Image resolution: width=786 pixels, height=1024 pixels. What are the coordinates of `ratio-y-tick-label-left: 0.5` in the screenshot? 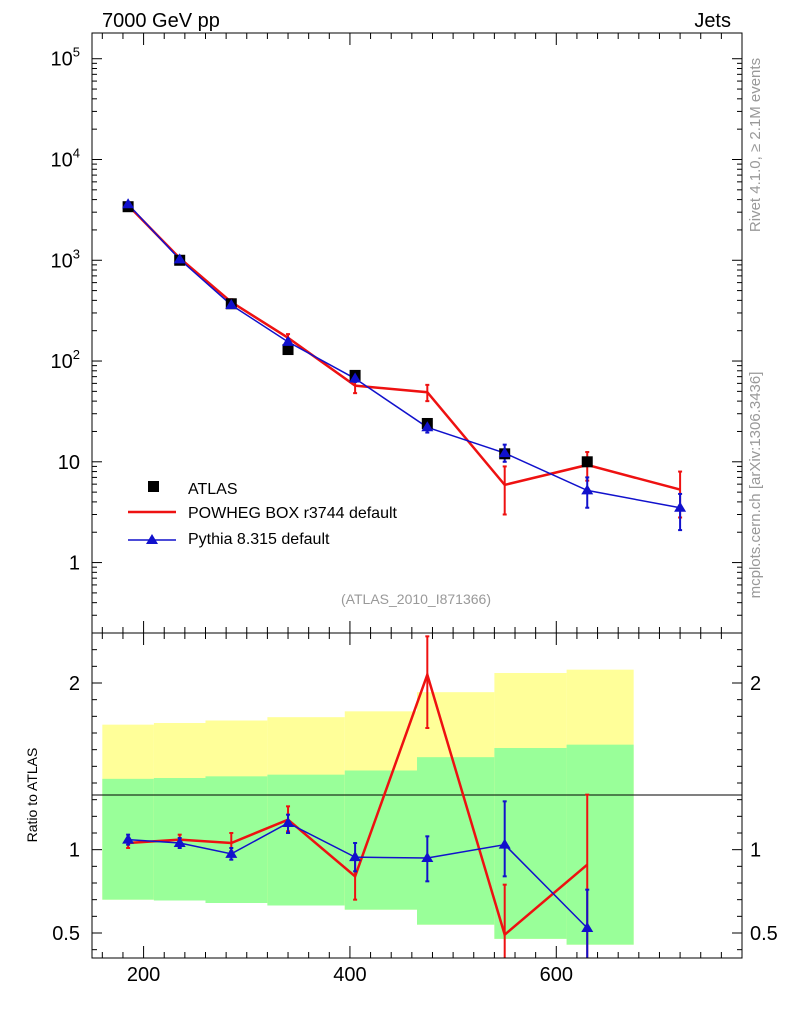 It's located at (66, 934).